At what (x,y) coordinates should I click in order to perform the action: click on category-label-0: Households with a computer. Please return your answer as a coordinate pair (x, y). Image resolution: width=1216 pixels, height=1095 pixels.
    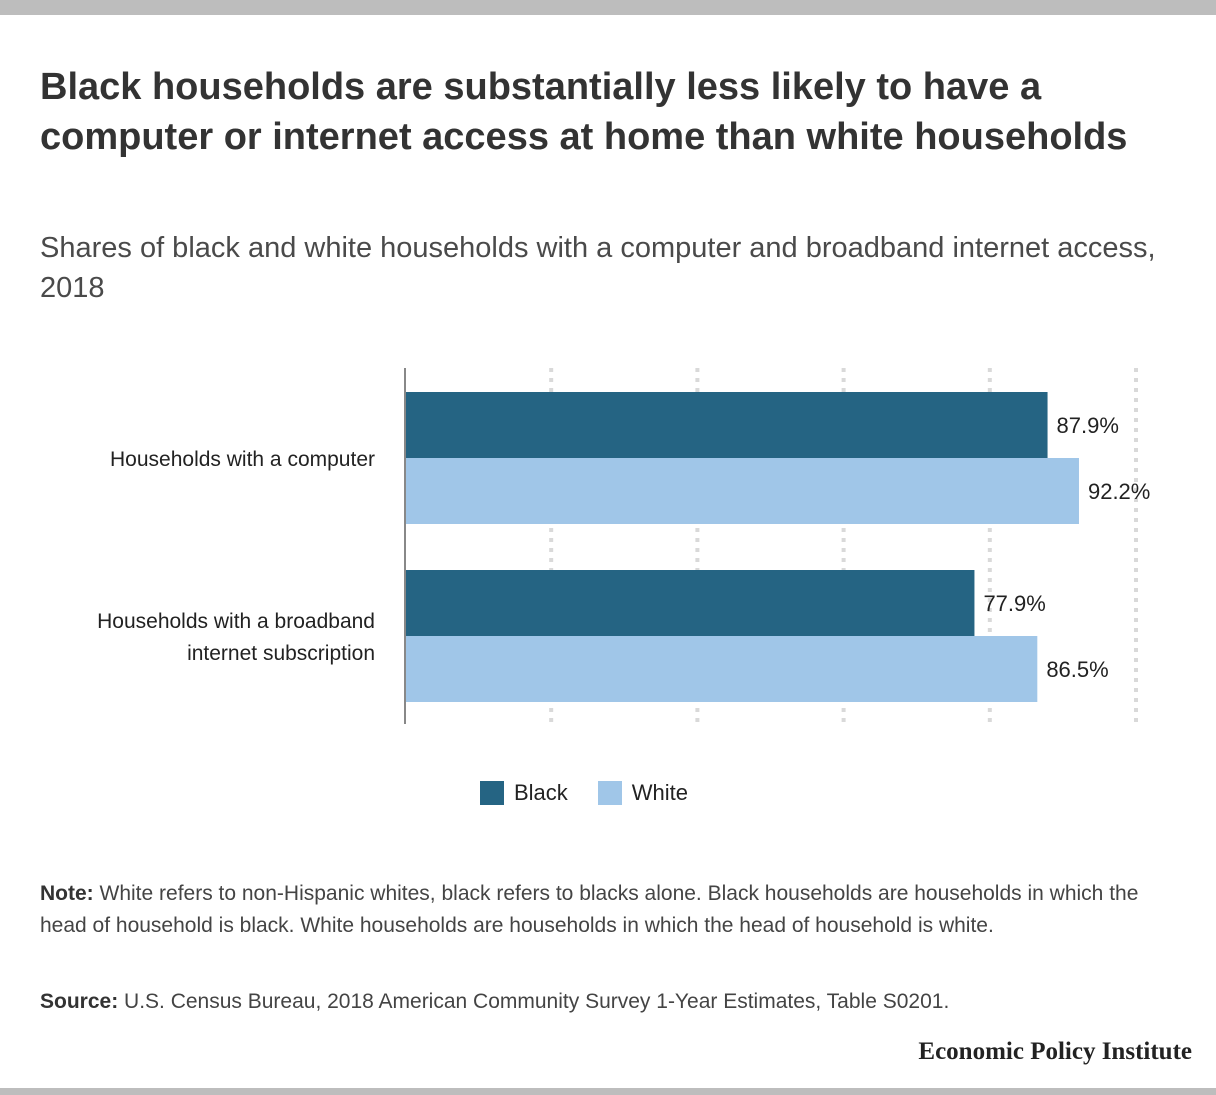
    Looking at the image, I should click on (242, 459).